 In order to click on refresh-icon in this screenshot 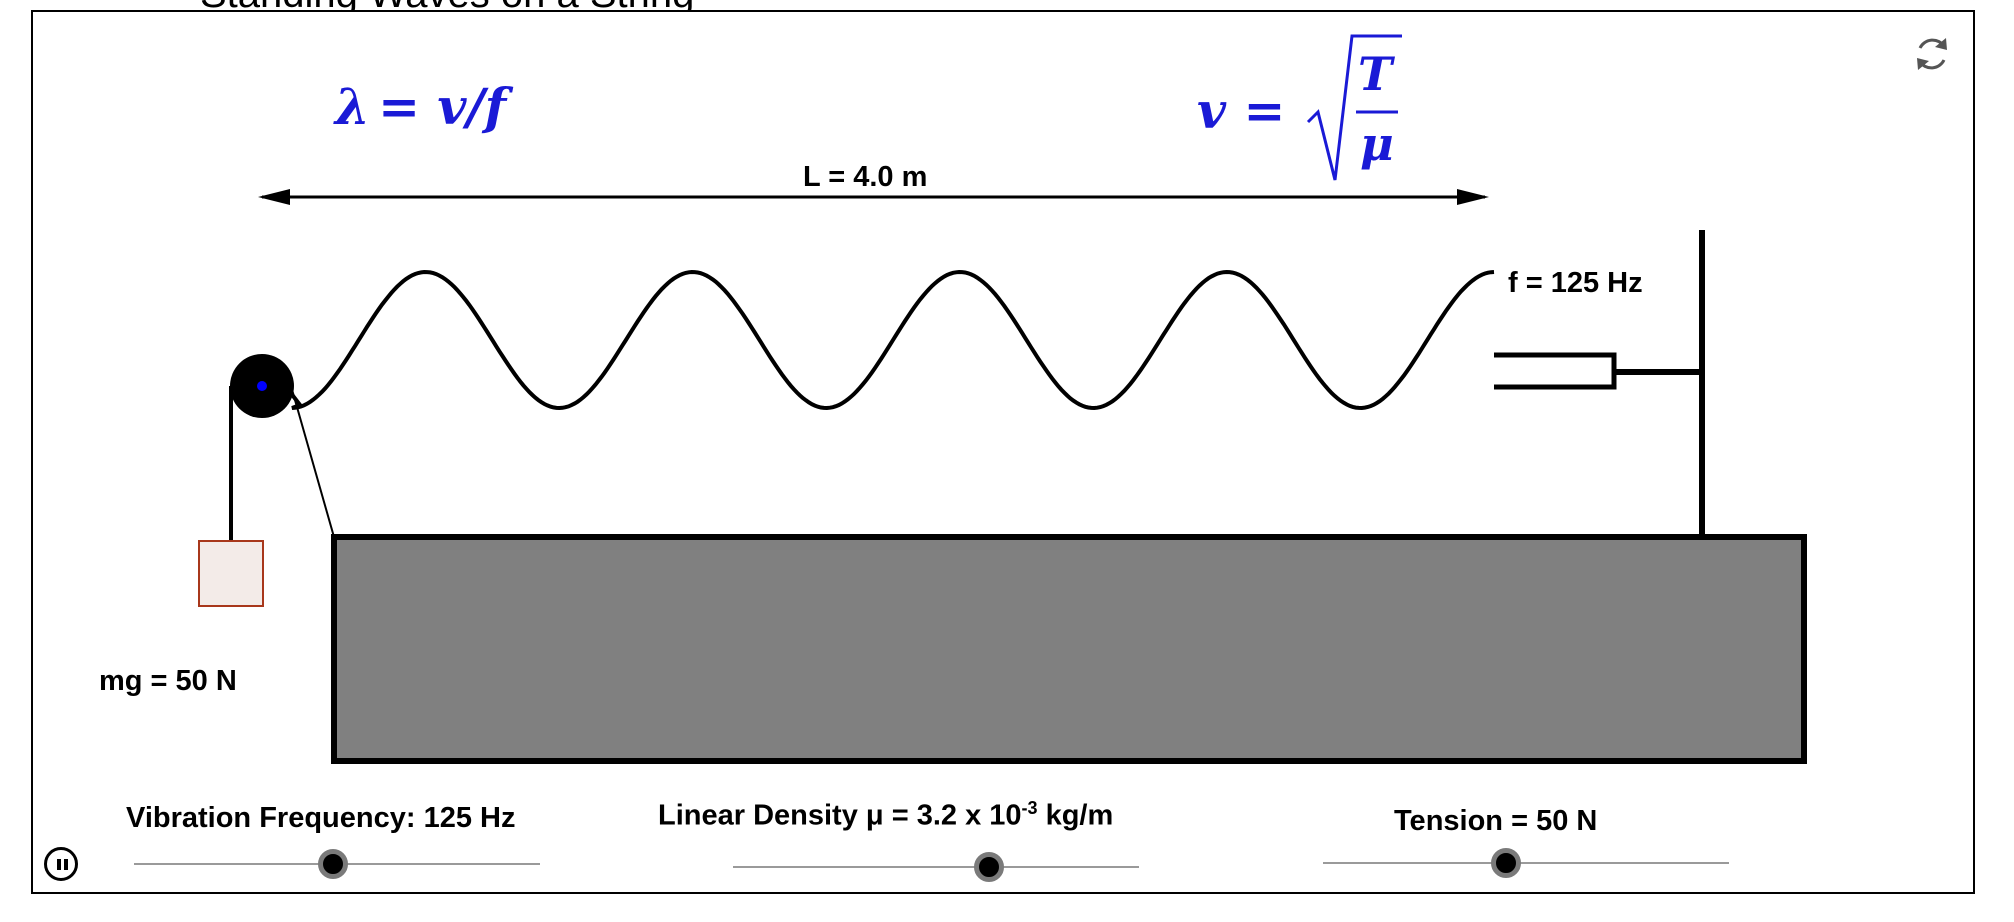, I will do `click(1932, 54)`.